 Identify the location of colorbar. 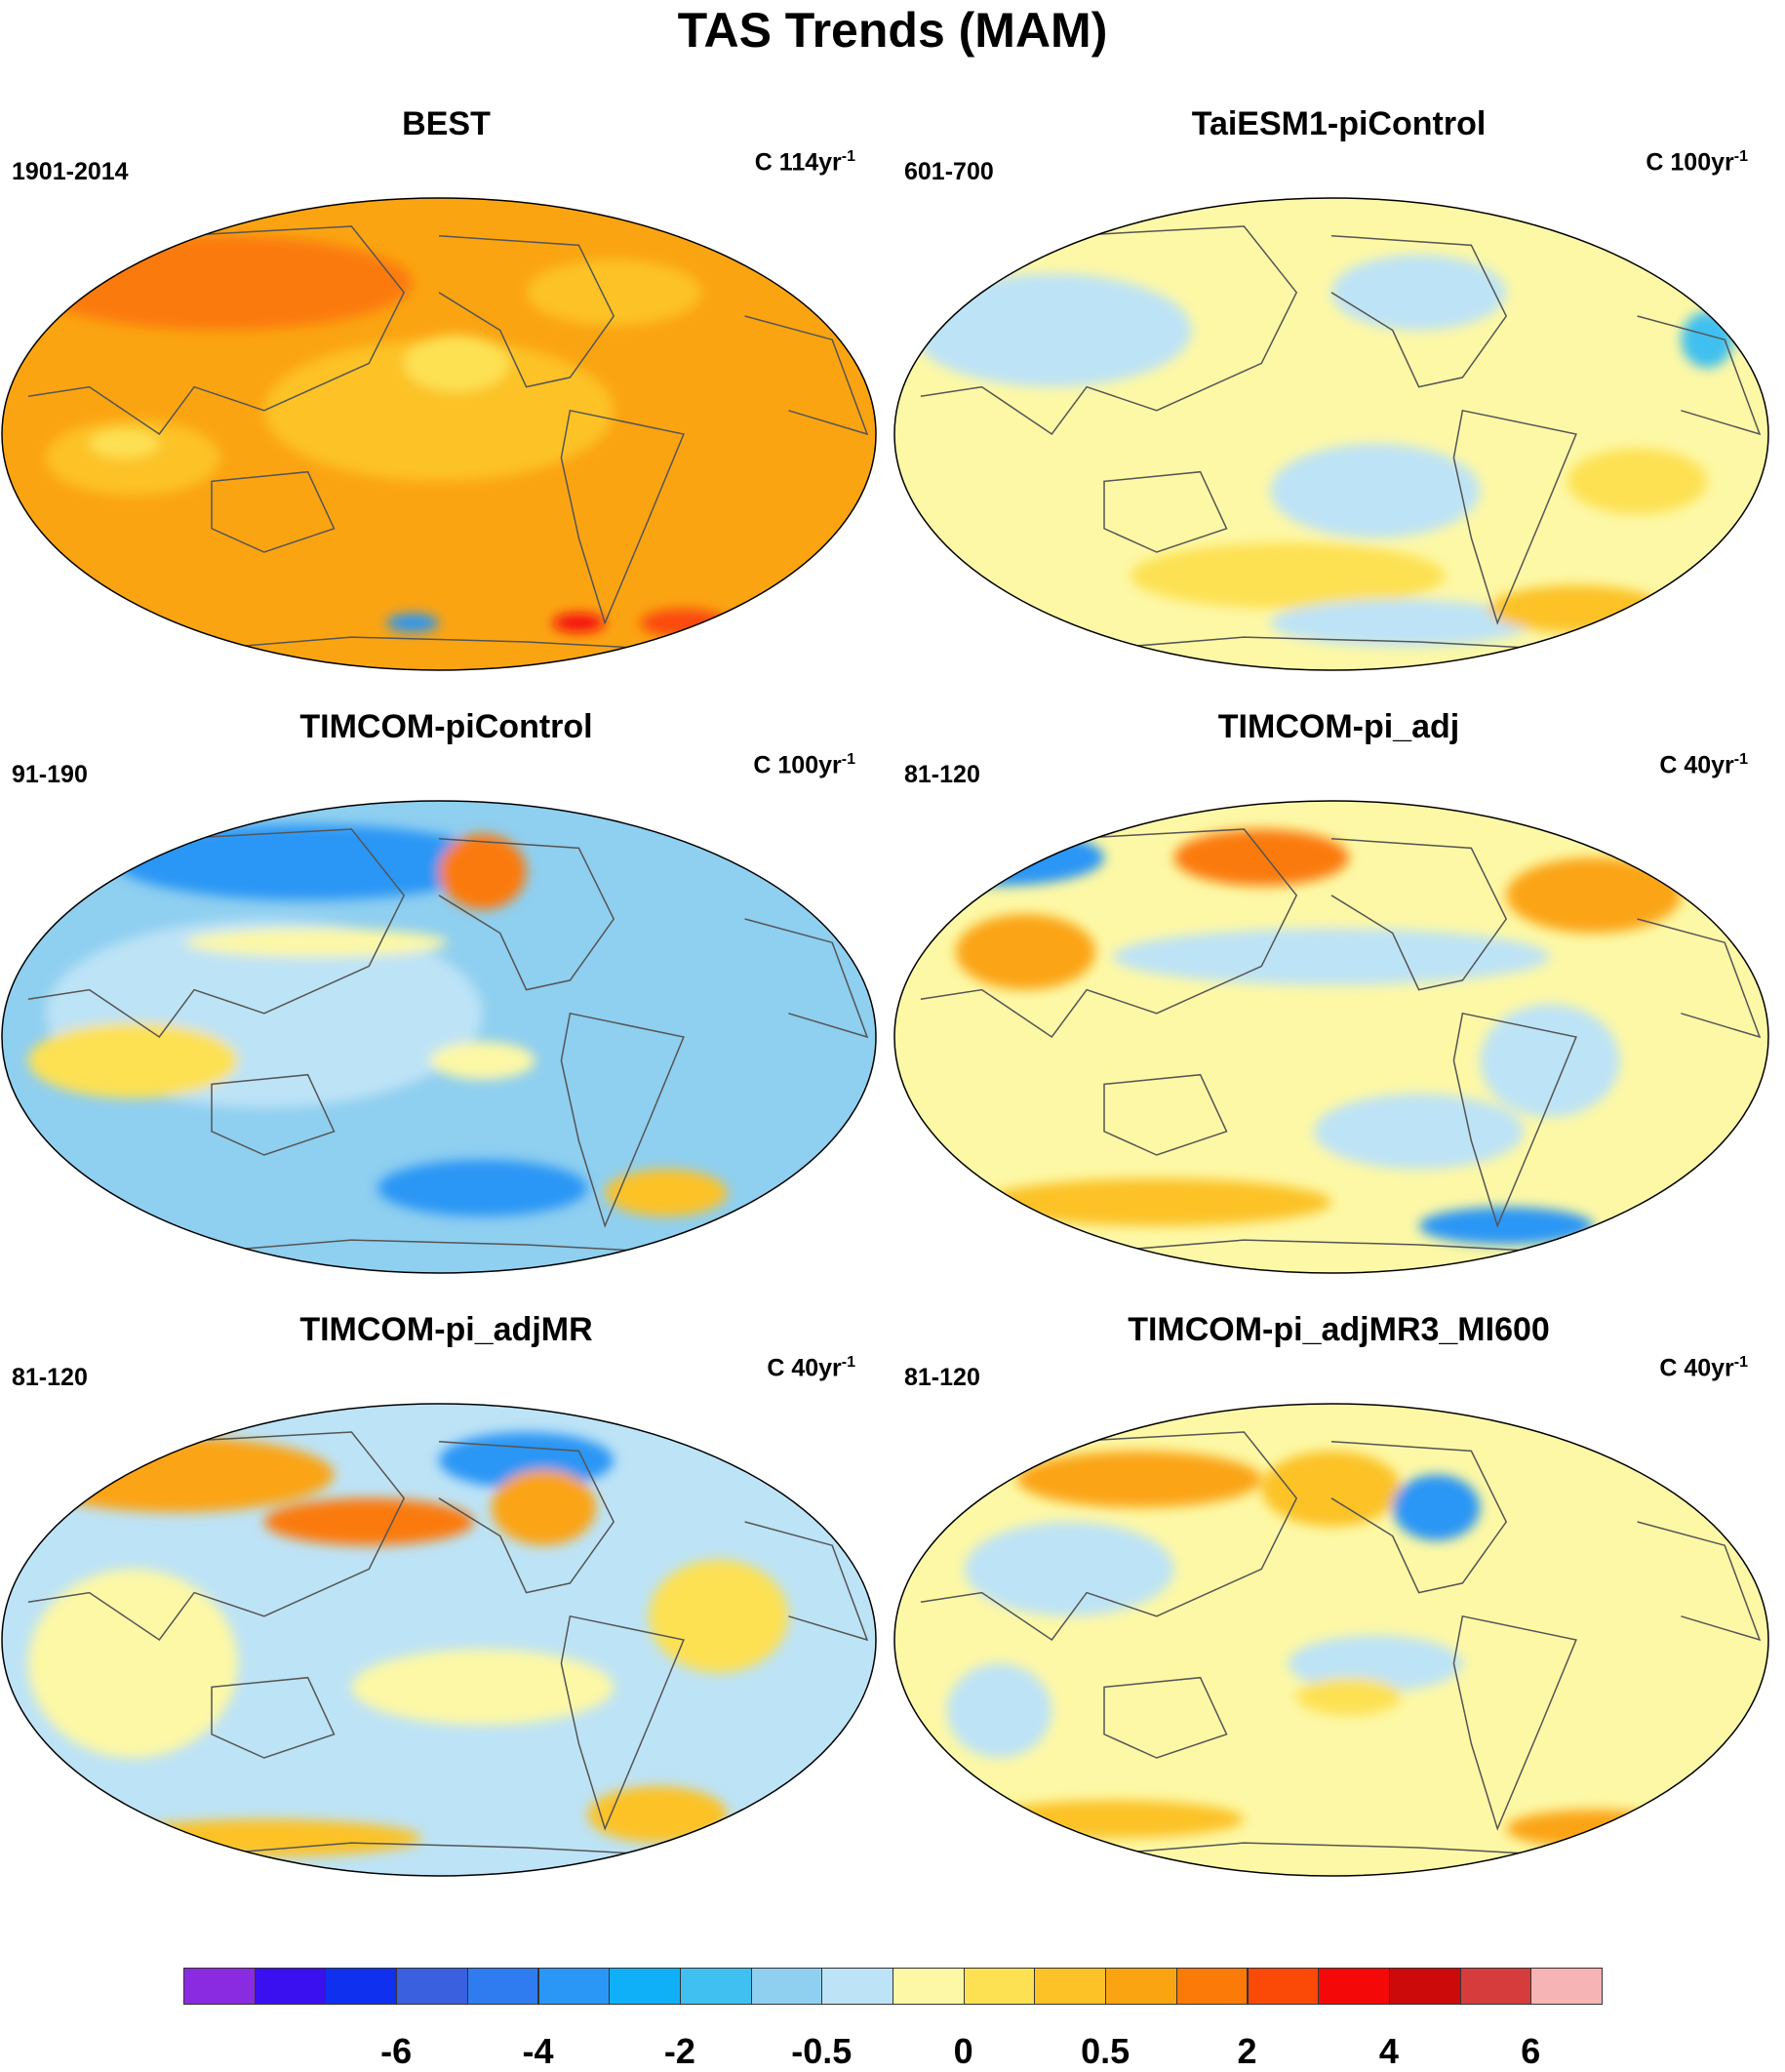
(893, 1987).